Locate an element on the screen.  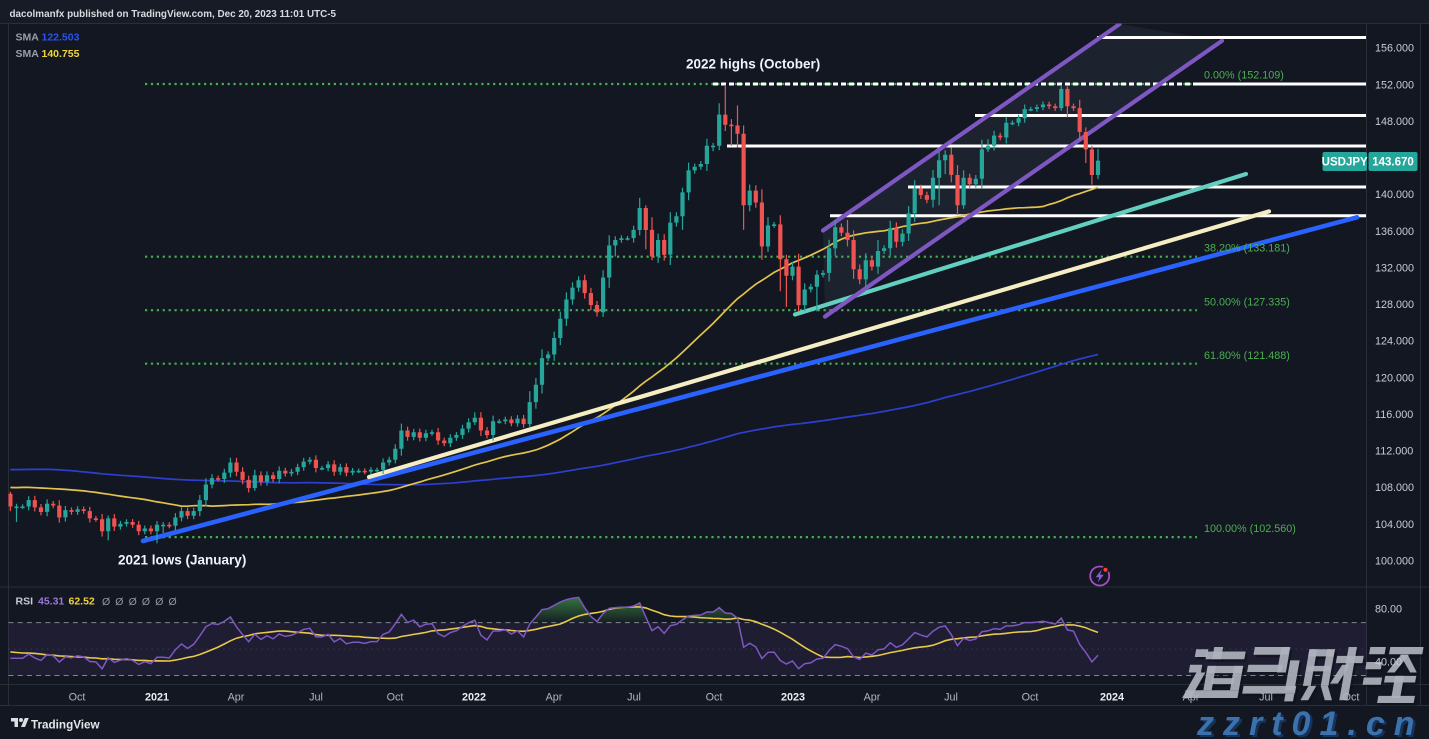
svg-text: 0.00% (152.109) is located at coordinates (1244, 76).